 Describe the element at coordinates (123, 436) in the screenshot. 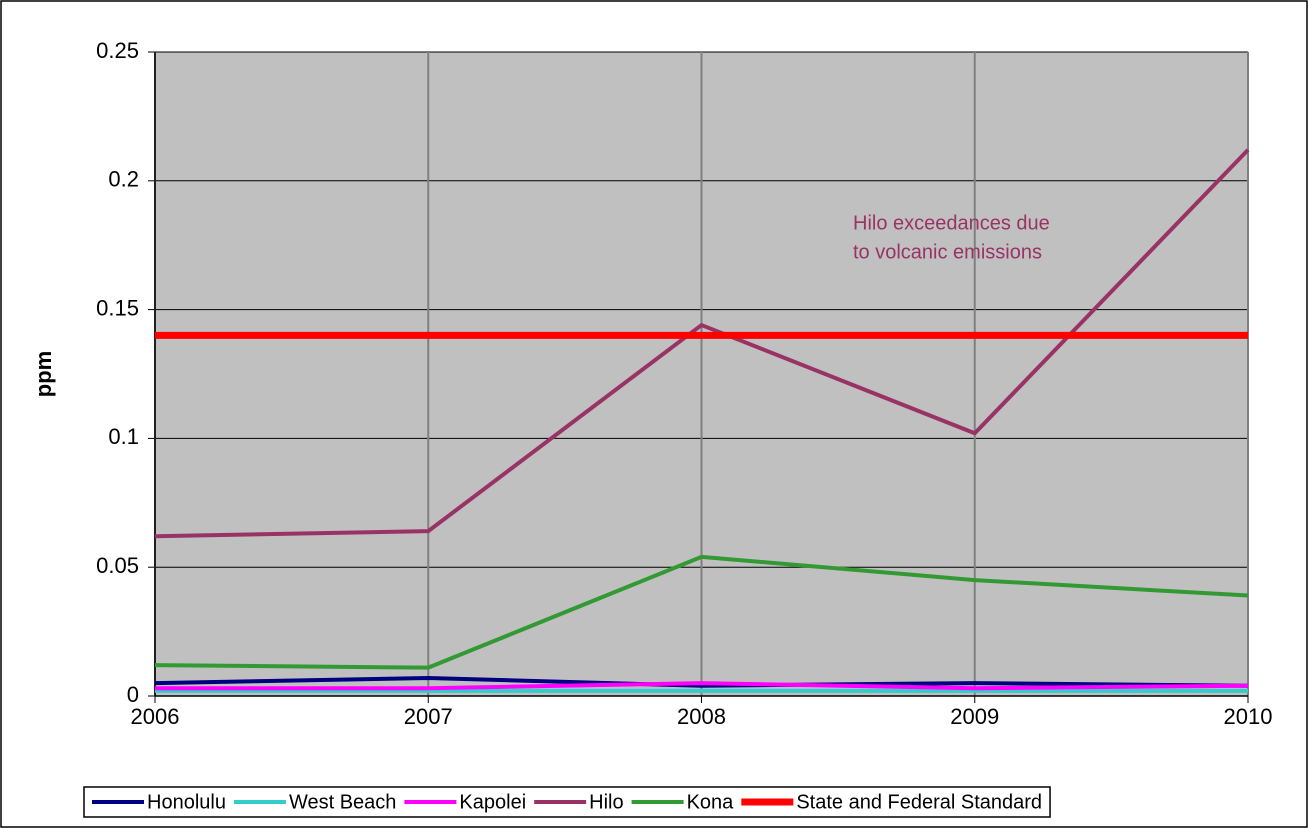

I see `y-tick-label: 0.1` at that location.